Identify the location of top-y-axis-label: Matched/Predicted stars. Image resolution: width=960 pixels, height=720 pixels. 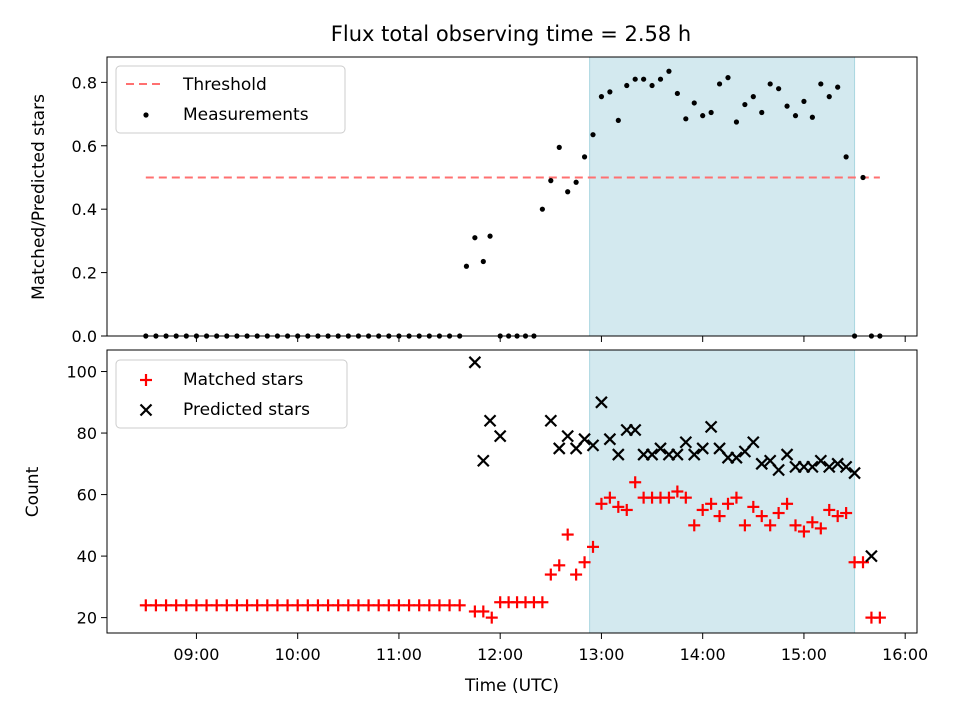
(39, 197).